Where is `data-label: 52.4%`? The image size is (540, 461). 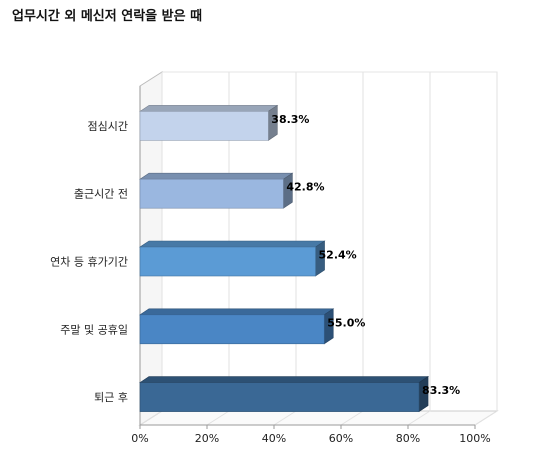 data-label: 52.4% is located at coordinates (338, 255).